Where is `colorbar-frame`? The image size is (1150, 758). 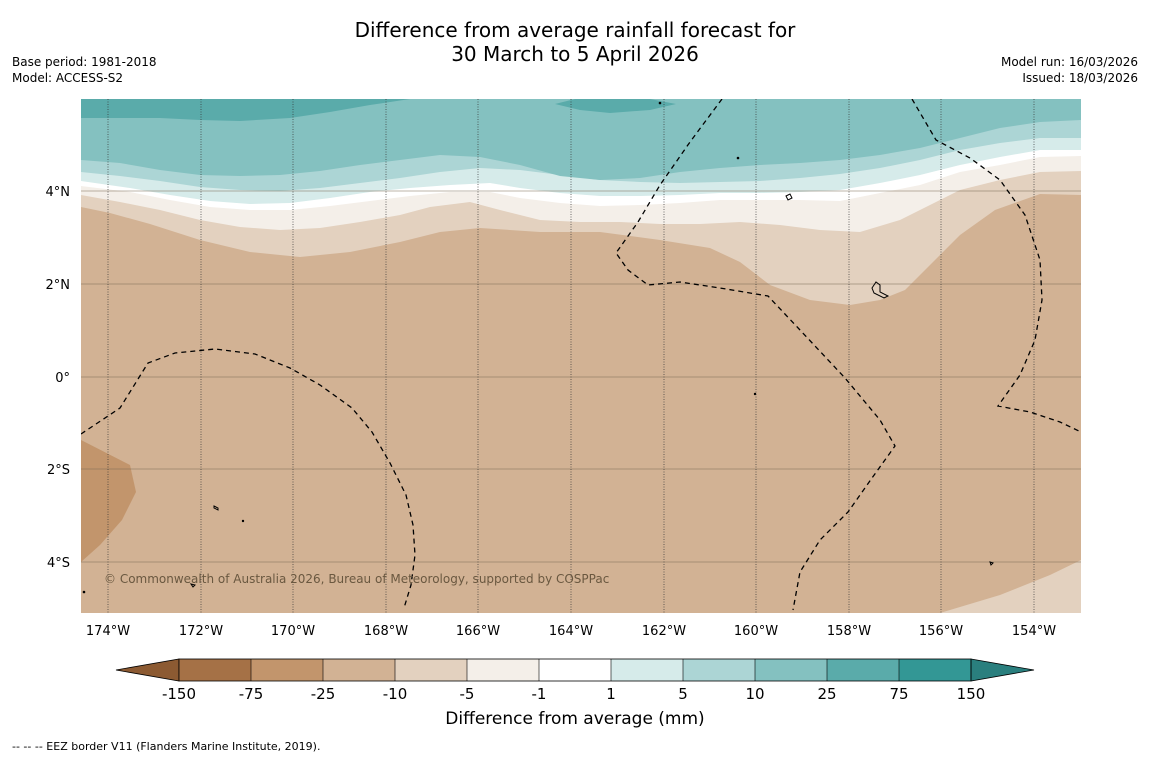 colorbar-frame is located at coordinates (575, 670).